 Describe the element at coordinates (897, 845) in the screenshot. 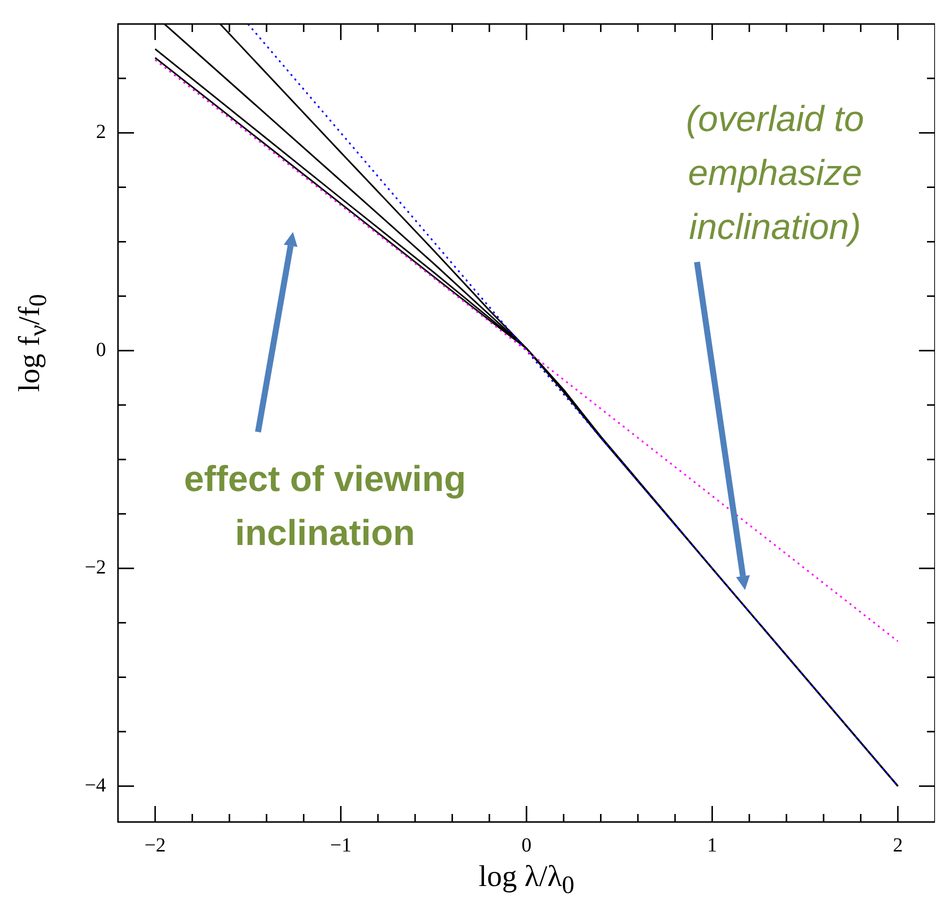

I see `x-tick-label: 2` at that location.